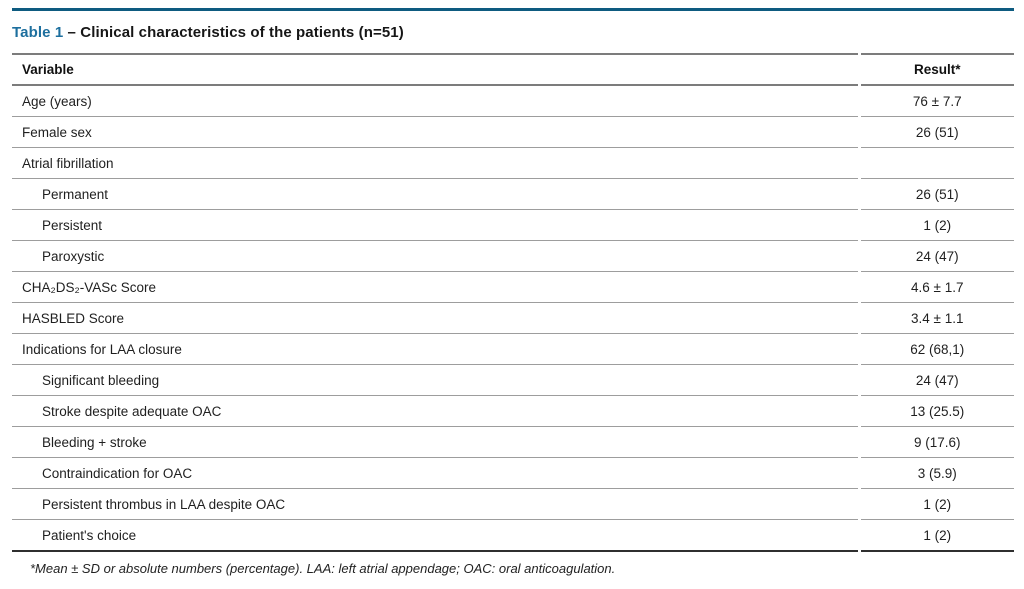 The image size is (1024, 589). What do you see at coordinates (435, 473) in the screenshot?
I see `variable-cell: Contraindication for OAC` at bounding box center [435, 473].